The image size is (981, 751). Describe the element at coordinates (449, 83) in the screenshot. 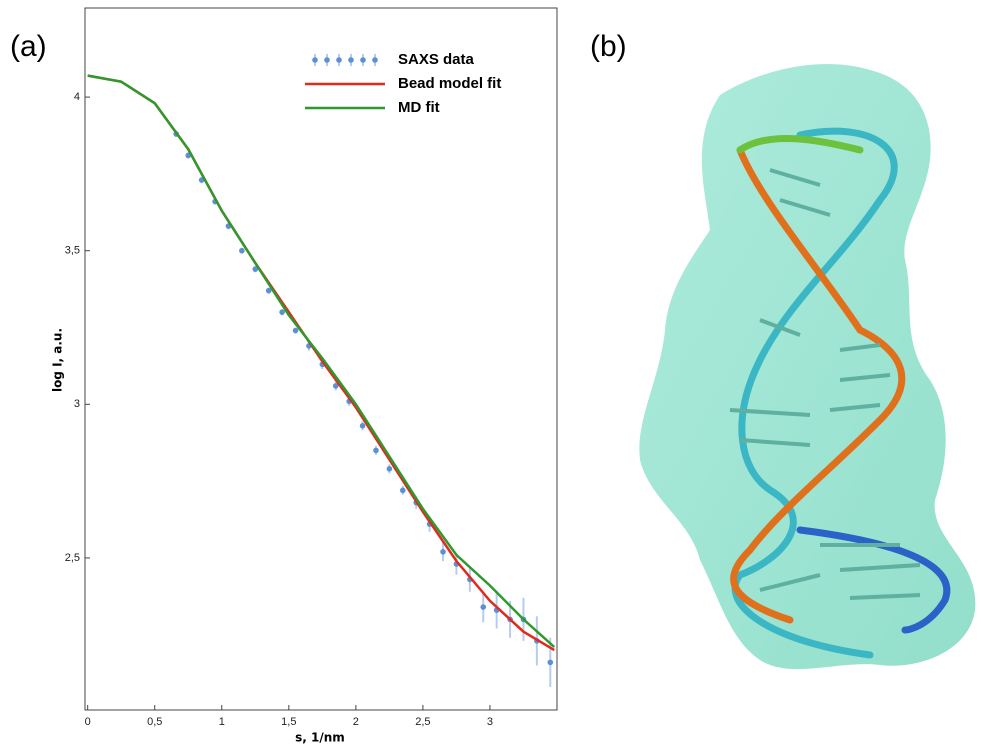

I see `legend-label: Bead model fit` at that location.